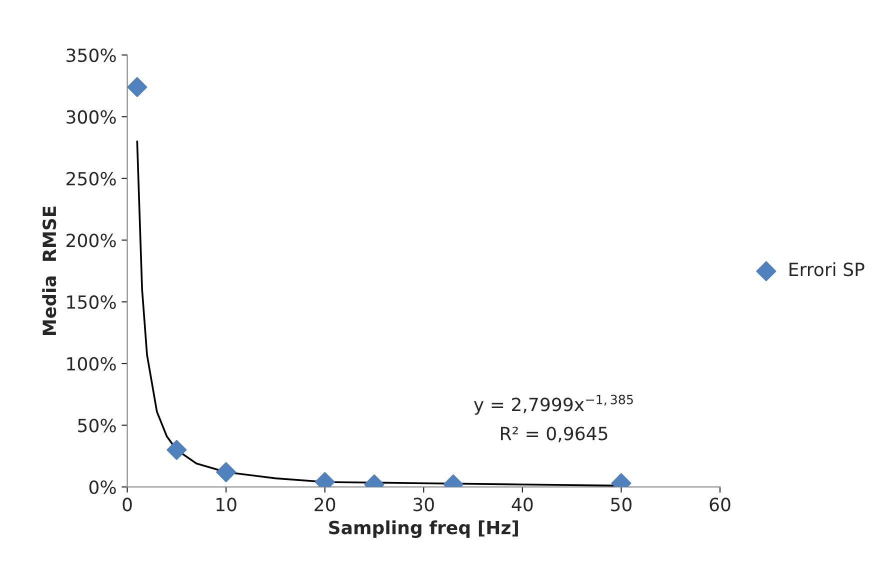  Describe the element at coordinates (423, 529) in the screenshot. I see `x-axis-title: Sampling freq [Hz]` at that location.